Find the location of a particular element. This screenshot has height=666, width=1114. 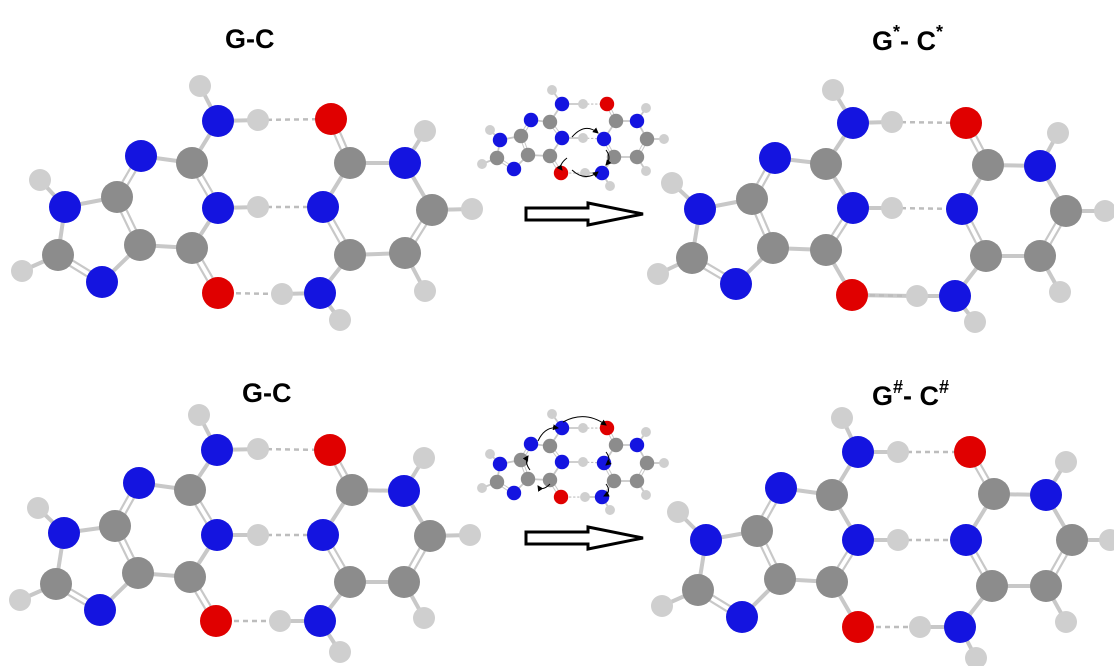

hydrogen-bond is located at coordinates (294, 449).